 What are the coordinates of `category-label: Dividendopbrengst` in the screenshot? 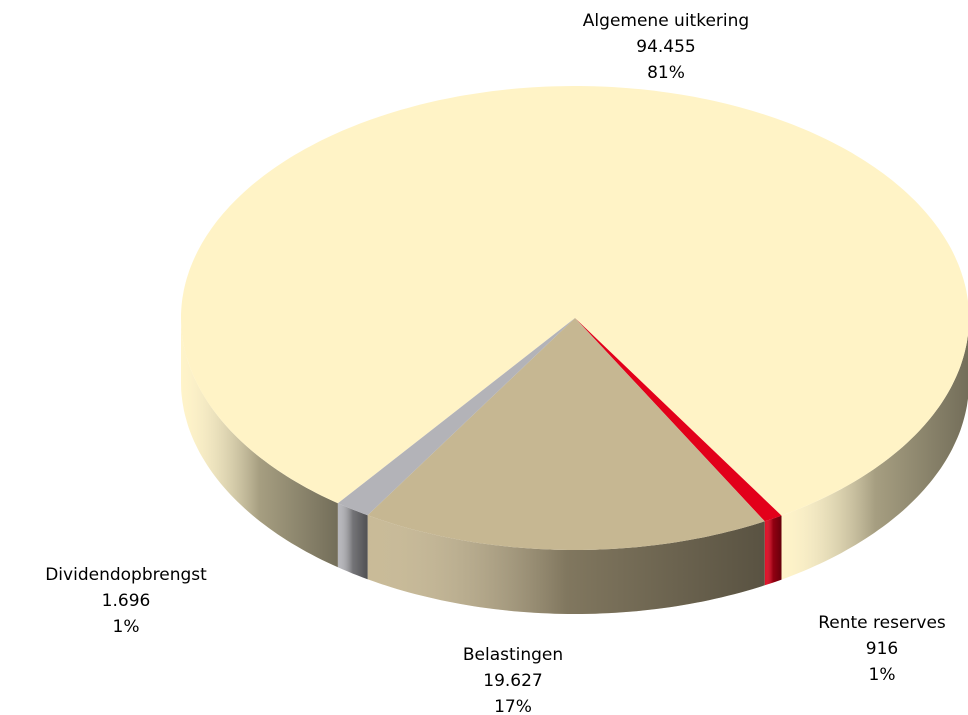 It's located at (126, 575).